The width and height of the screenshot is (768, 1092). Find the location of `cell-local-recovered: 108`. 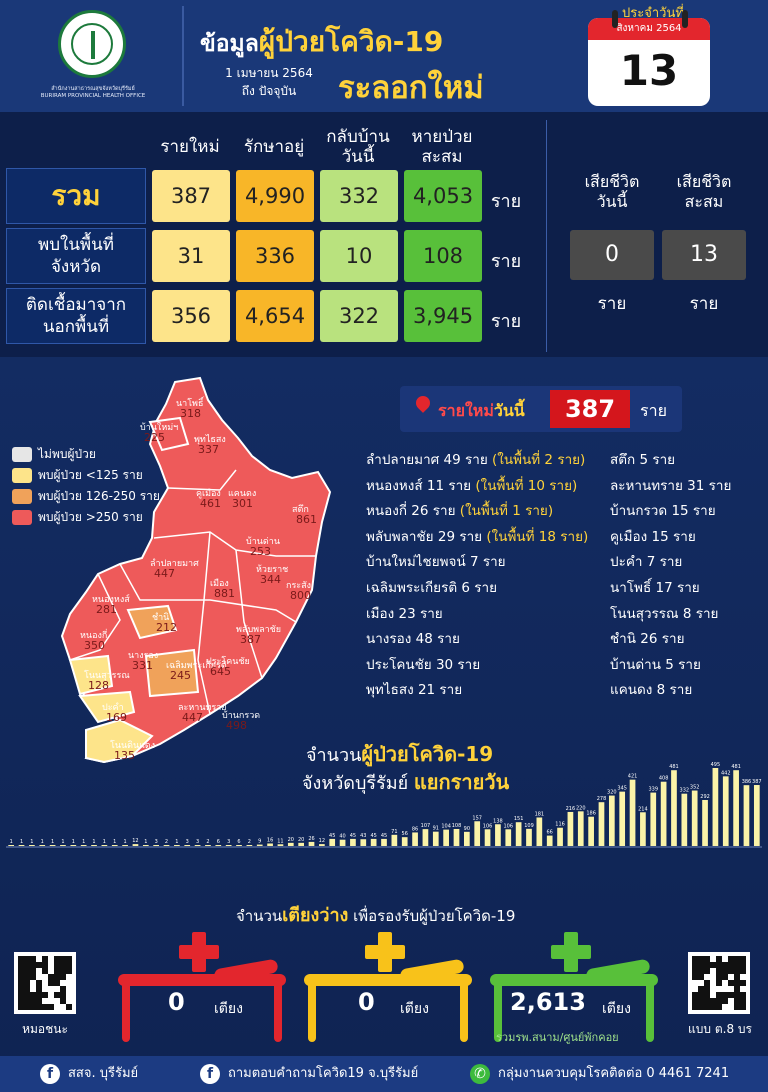

cell-local-recovered: 108 is located at coordinates (443, 256).